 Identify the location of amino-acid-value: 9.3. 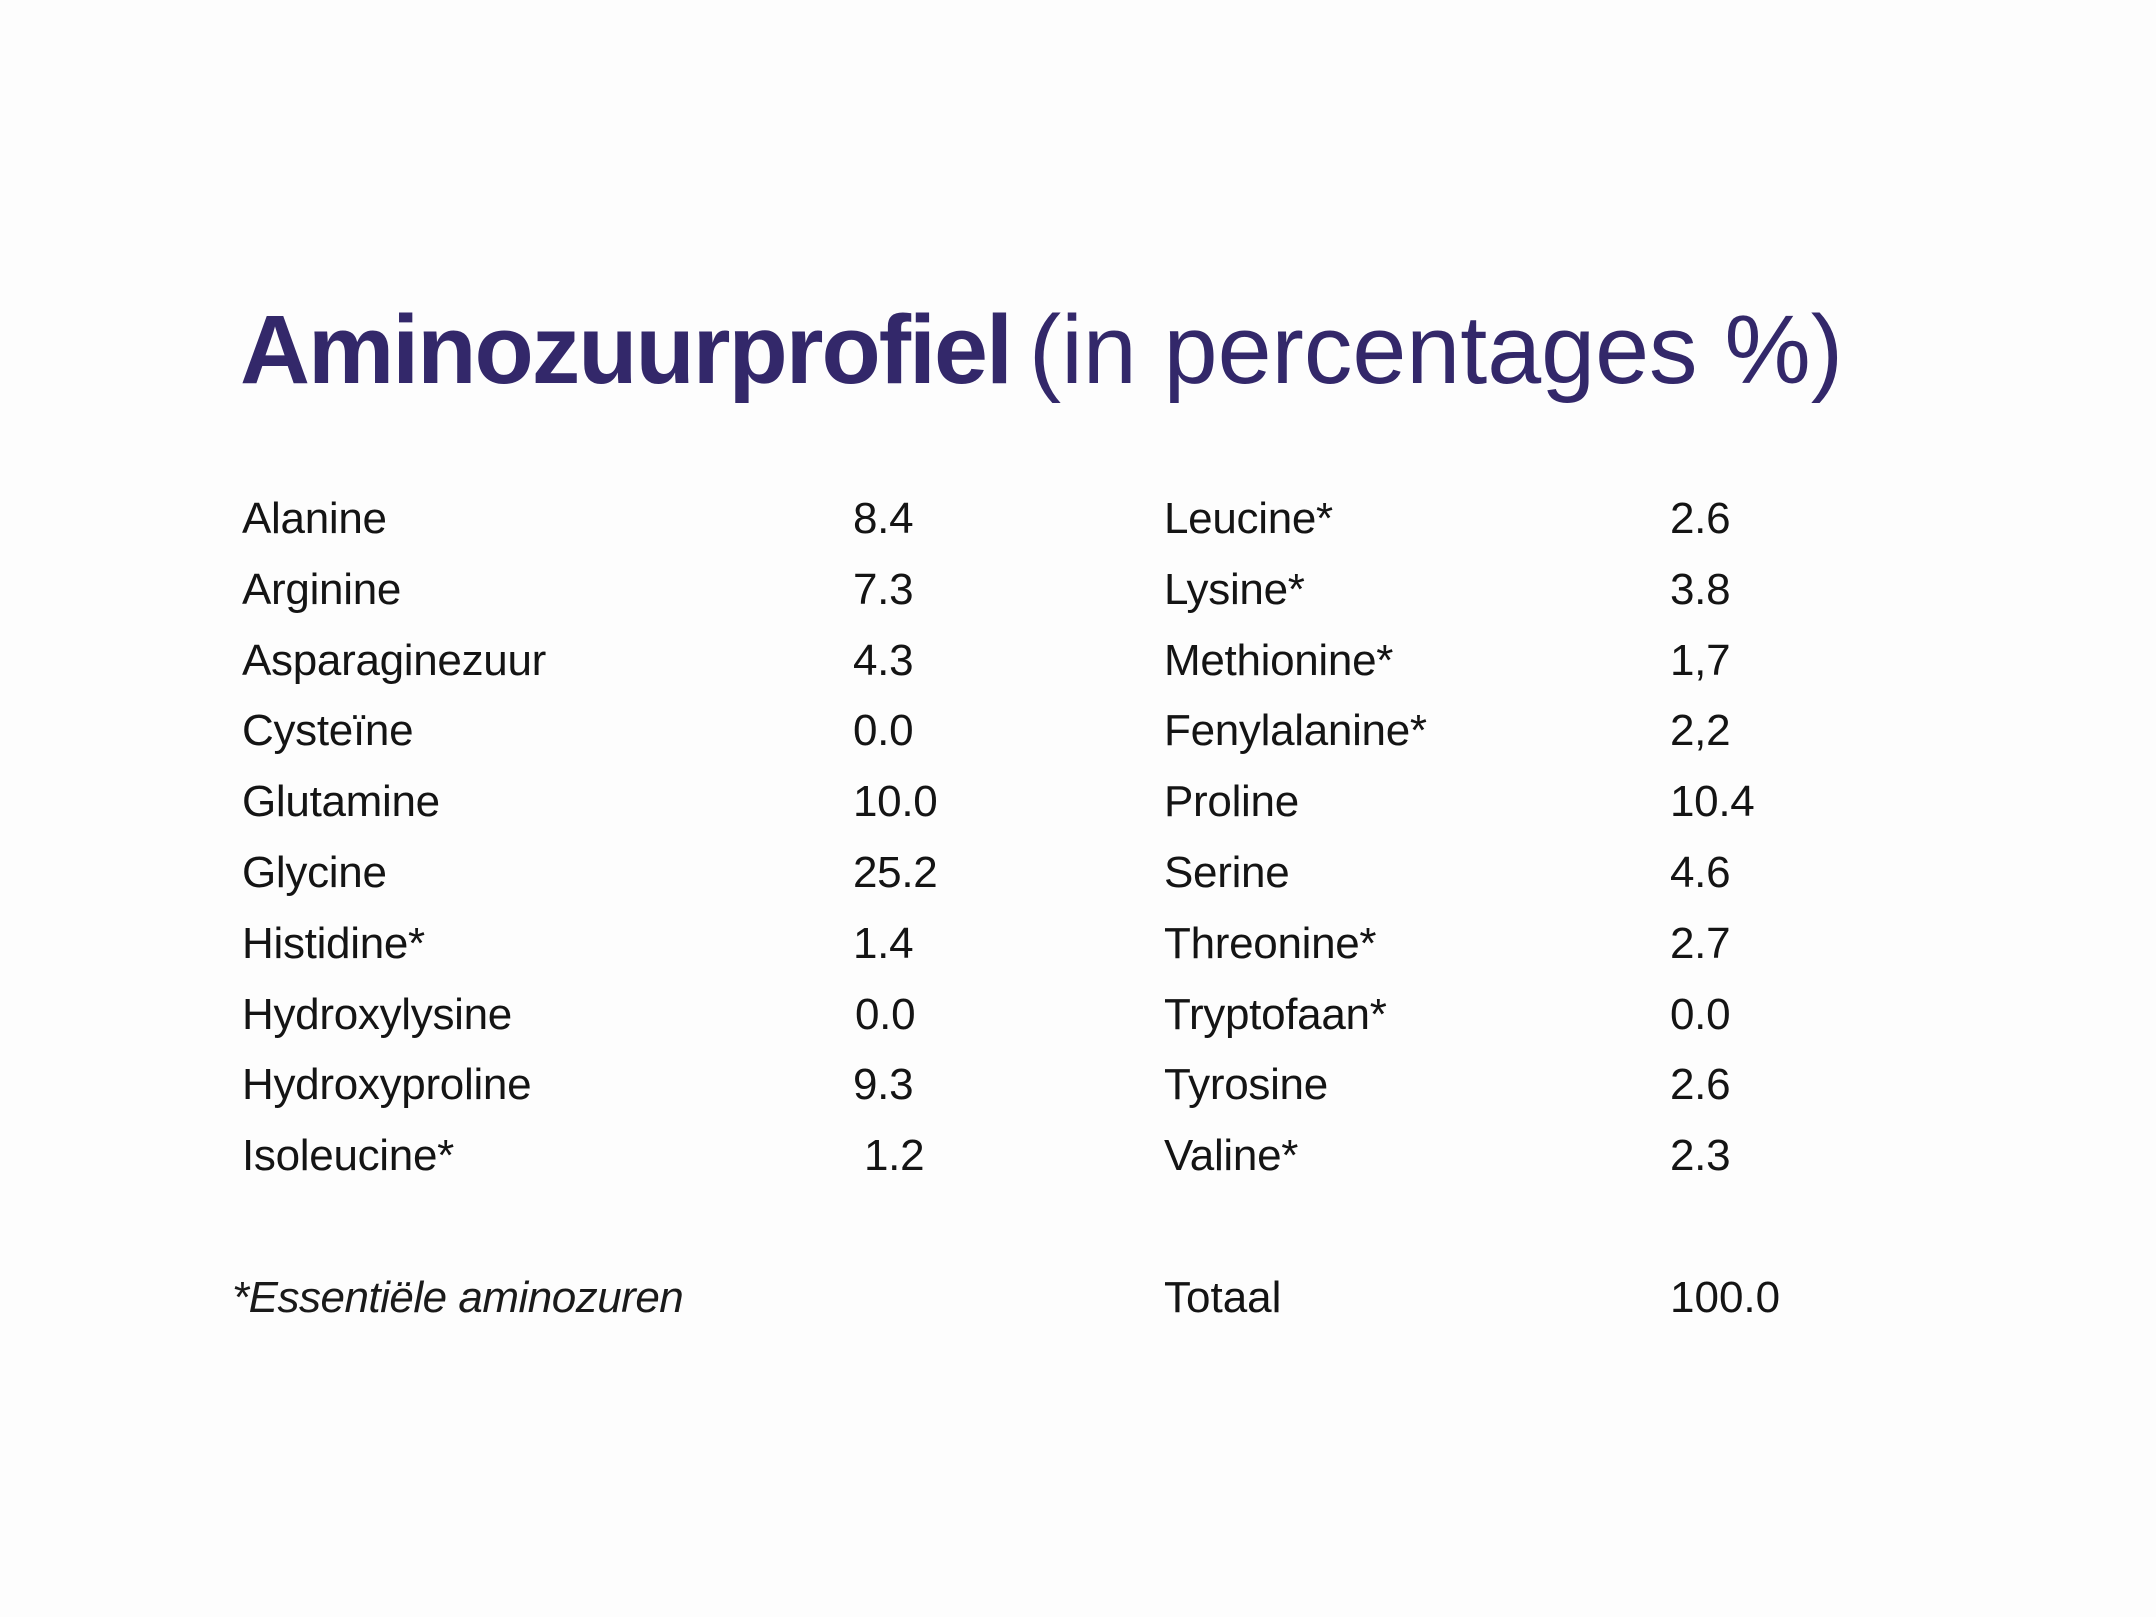
(883, 1085).